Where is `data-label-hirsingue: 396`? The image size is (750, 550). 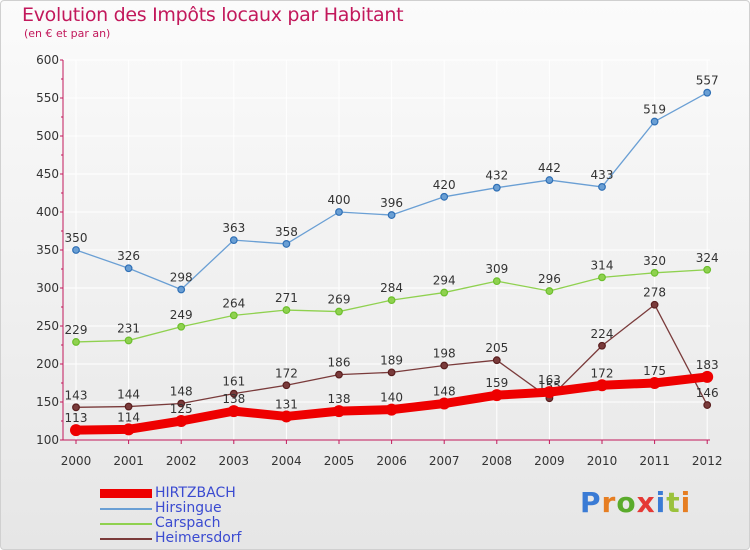
data-label-hirsingue: 396 is located at coordinates (391, 203).